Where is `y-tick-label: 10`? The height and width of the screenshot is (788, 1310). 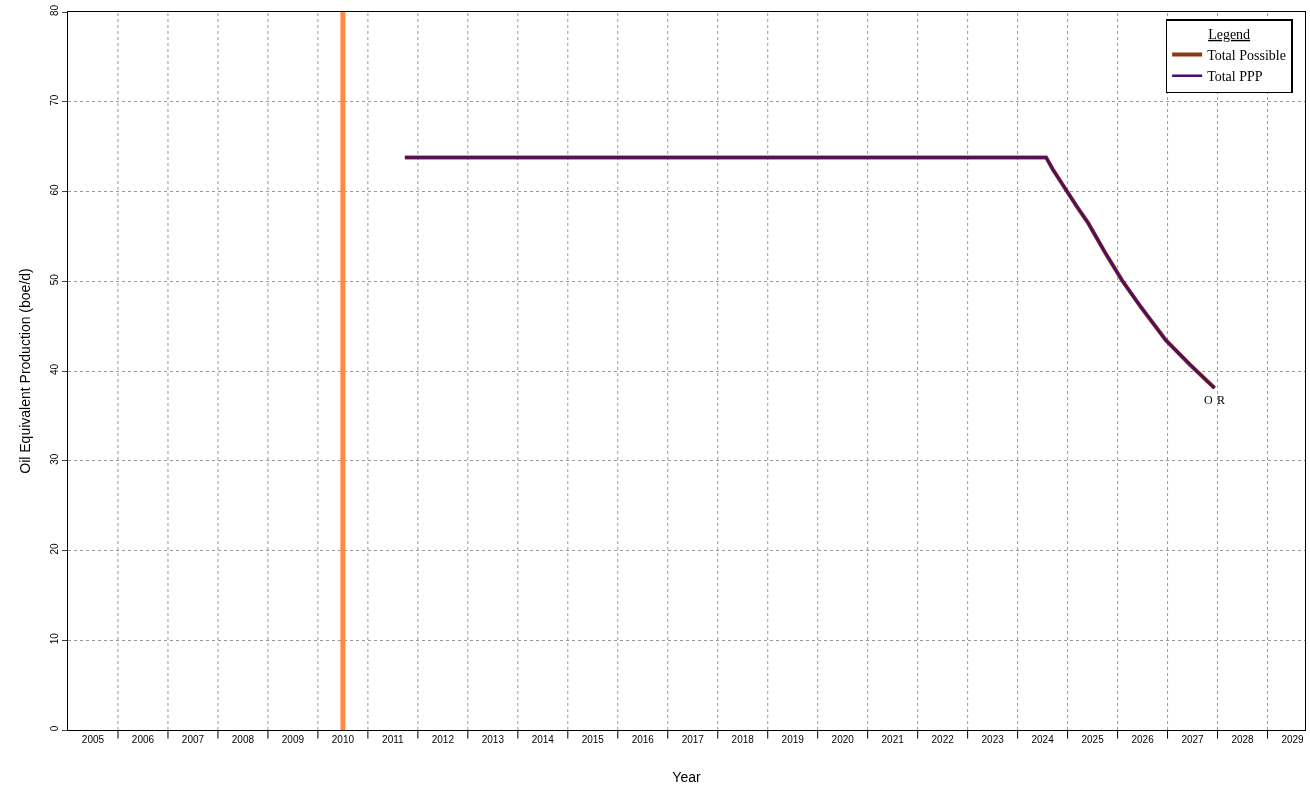
y-tick-label: 10 is located at coordinates (54, 638).